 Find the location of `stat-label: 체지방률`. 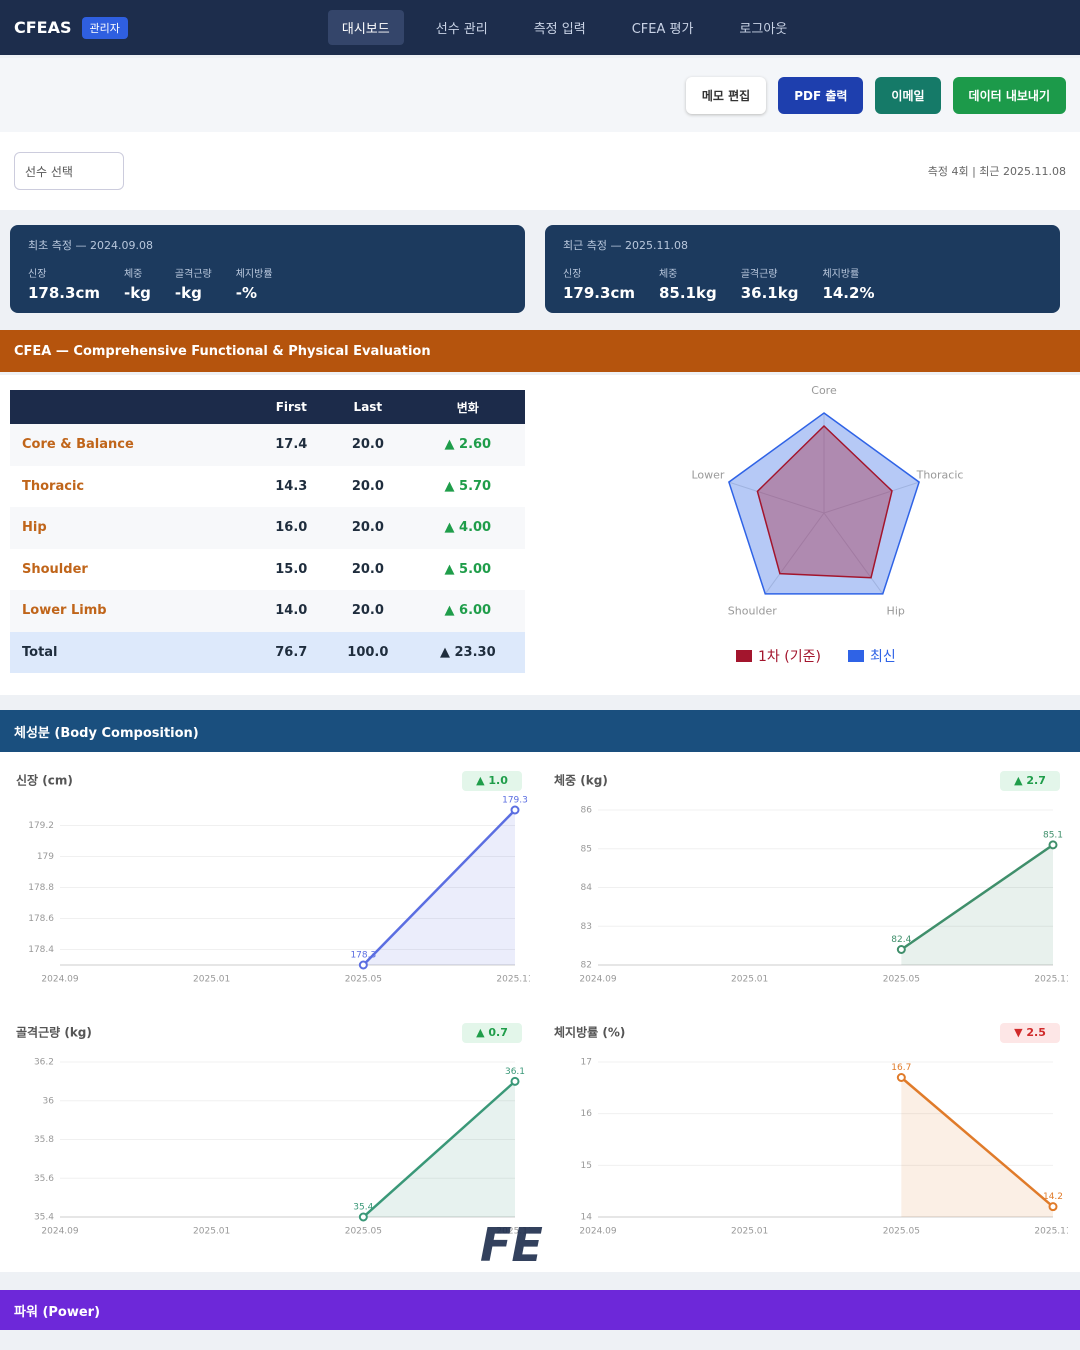

stat-label: 체지방률 is located at coordinates (254, 274).